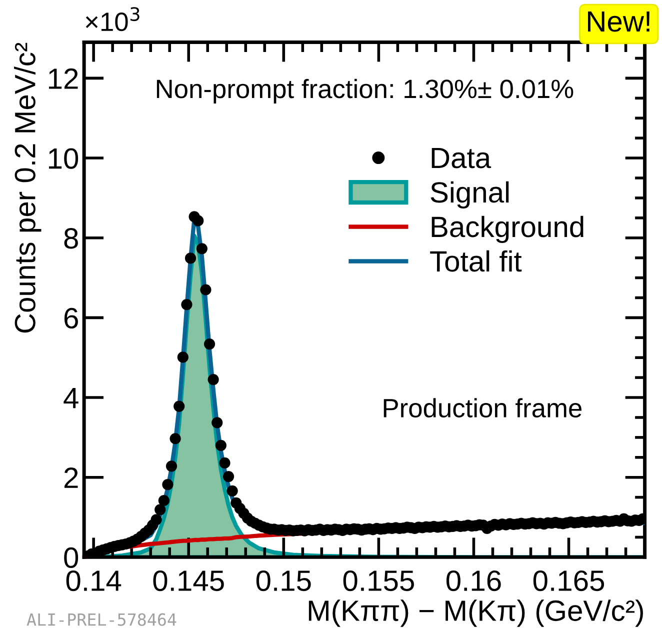 The width and height of the screenshot is (662, 631). What do you see at coordinates (462, 158) in the screenshot?
I see `legend-label: Data` at bounding box center [462, 158].